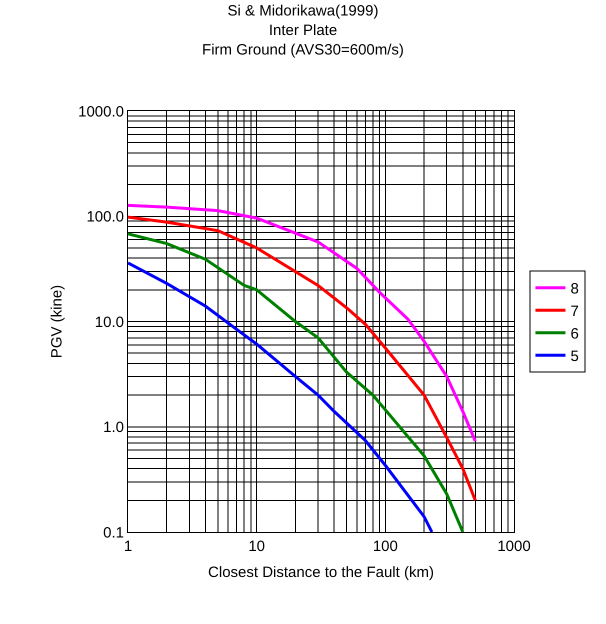  Describe the element at coordinates (101, 111) in the screenshot. I see `y-tick-label: 1000.0` at that location.